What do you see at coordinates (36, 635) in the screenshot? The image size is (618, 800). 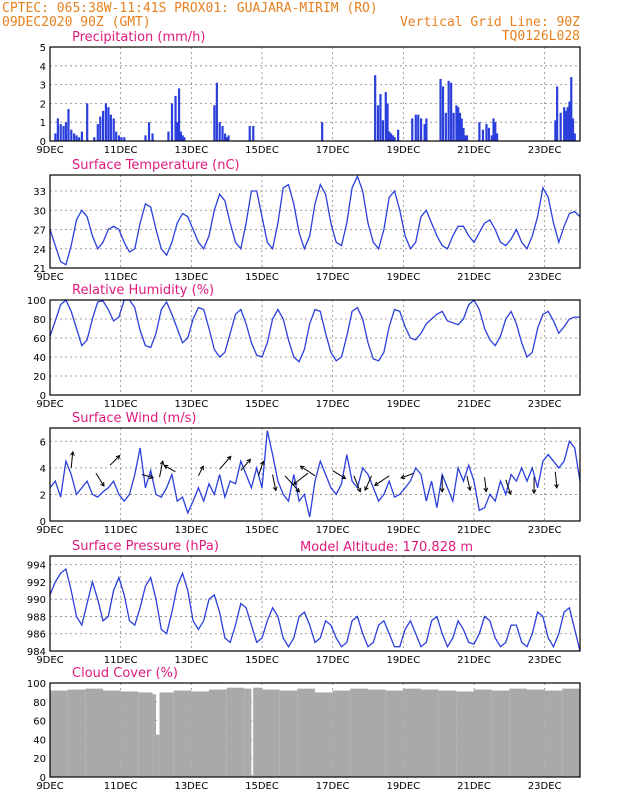 I see `pressure-ytick-label: 986` at bounding box center [36, 635].